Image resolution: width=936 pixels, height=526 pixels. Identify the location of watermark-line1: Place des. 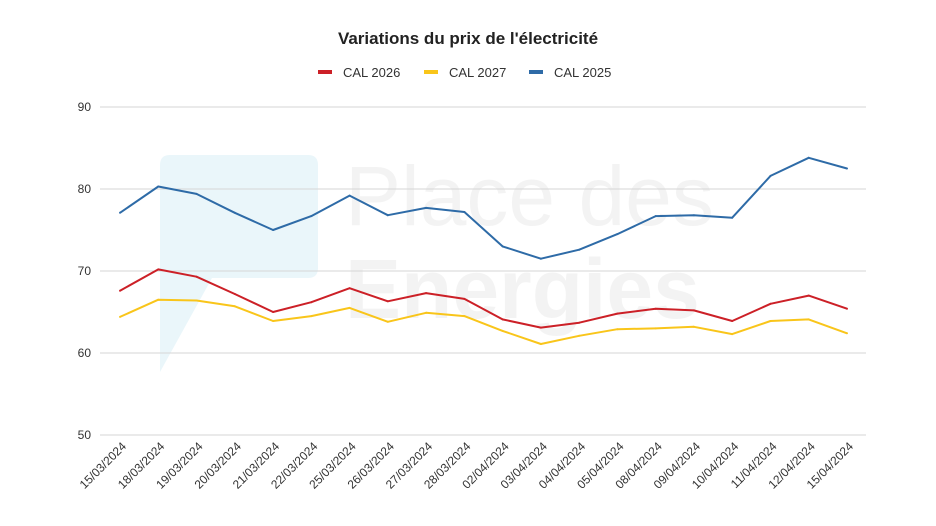
(529, 196).